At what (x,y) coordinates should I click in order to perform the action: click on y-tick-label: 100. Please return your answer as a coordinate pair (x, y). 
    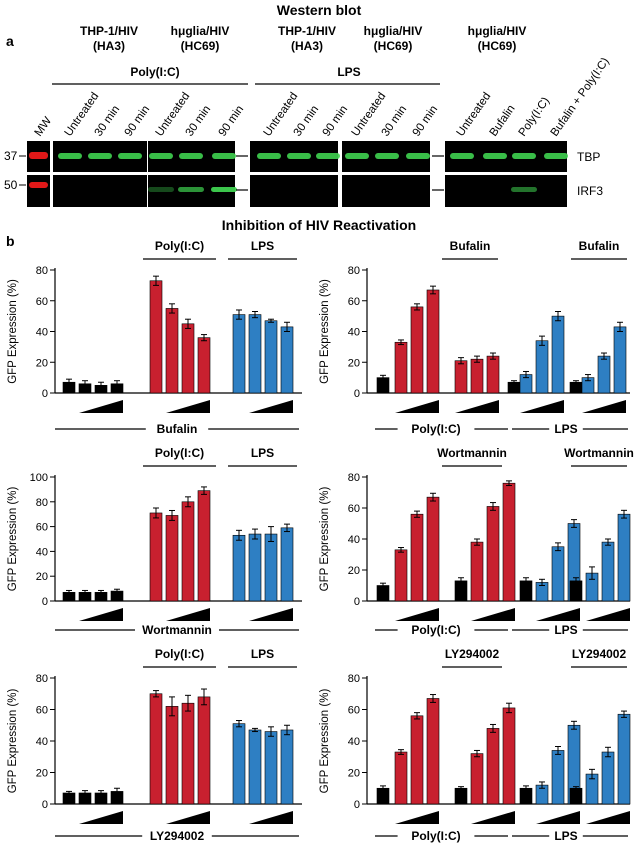
    Looking at the image, I should click on (39, 478).